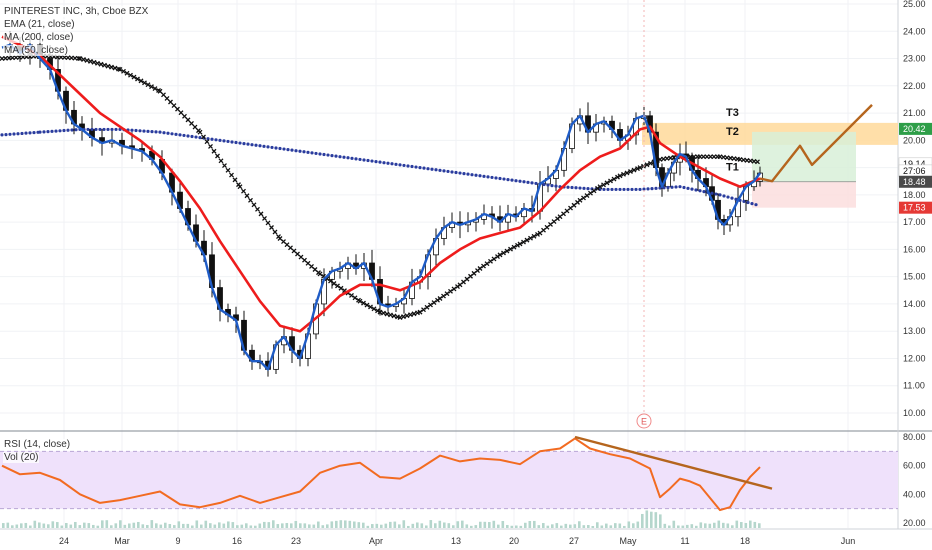  Describe the element at coordinates (64, 541) in the screenshot. I see `time-tick-label: 24` at that location.